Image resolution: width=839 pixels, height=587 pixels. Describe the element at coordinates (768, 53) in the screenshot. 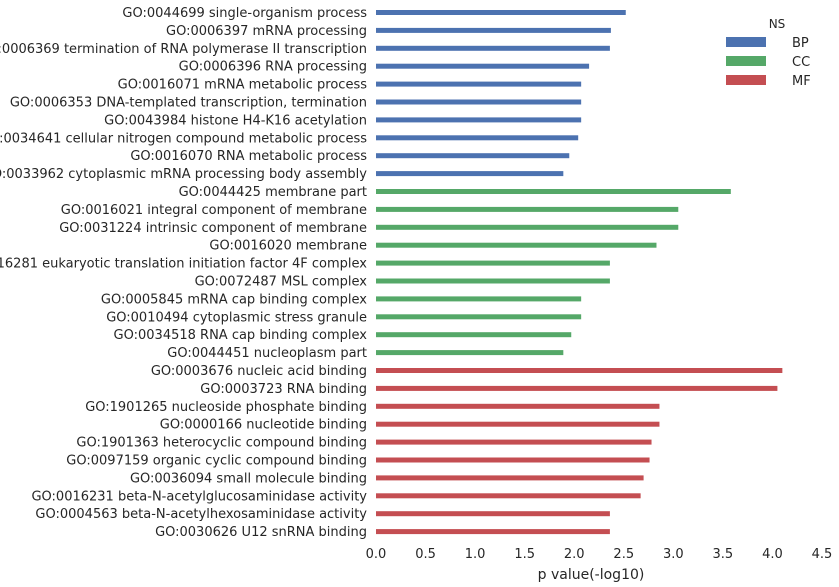

I see `legend: NS BP CC MF` at that location.